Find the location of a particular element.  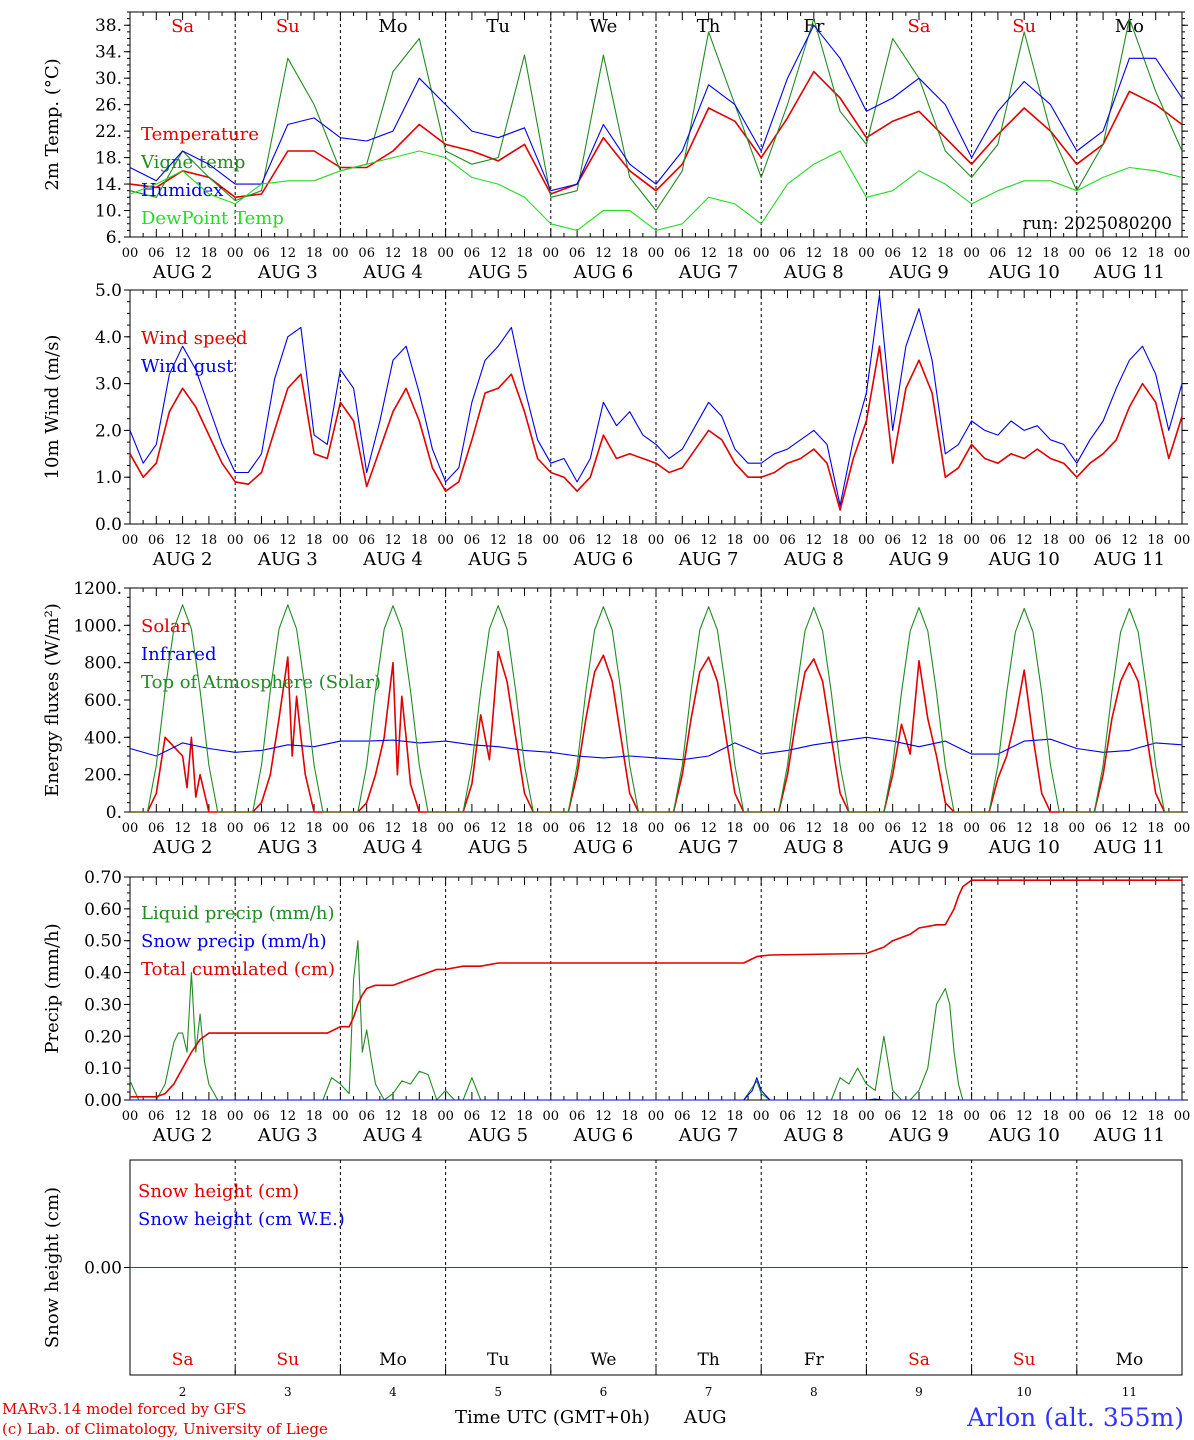

y-tick-label: 0.60 is located at coordinates (103, 910).